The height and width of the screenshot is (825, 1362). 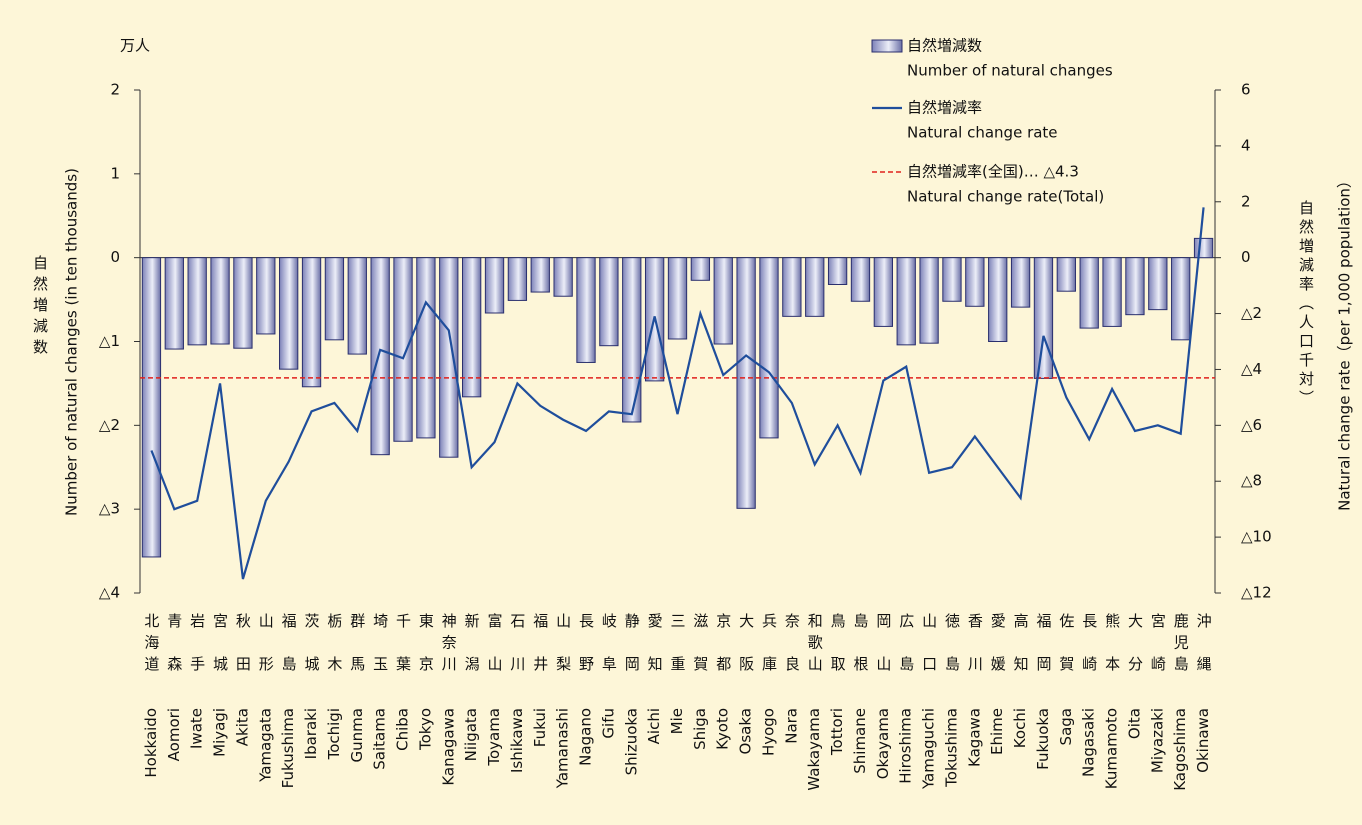 What do you see at coordinates (837, 732) in the screenshot?
I see `x-tick-label: Tottori` at bounding box center [837, 732].